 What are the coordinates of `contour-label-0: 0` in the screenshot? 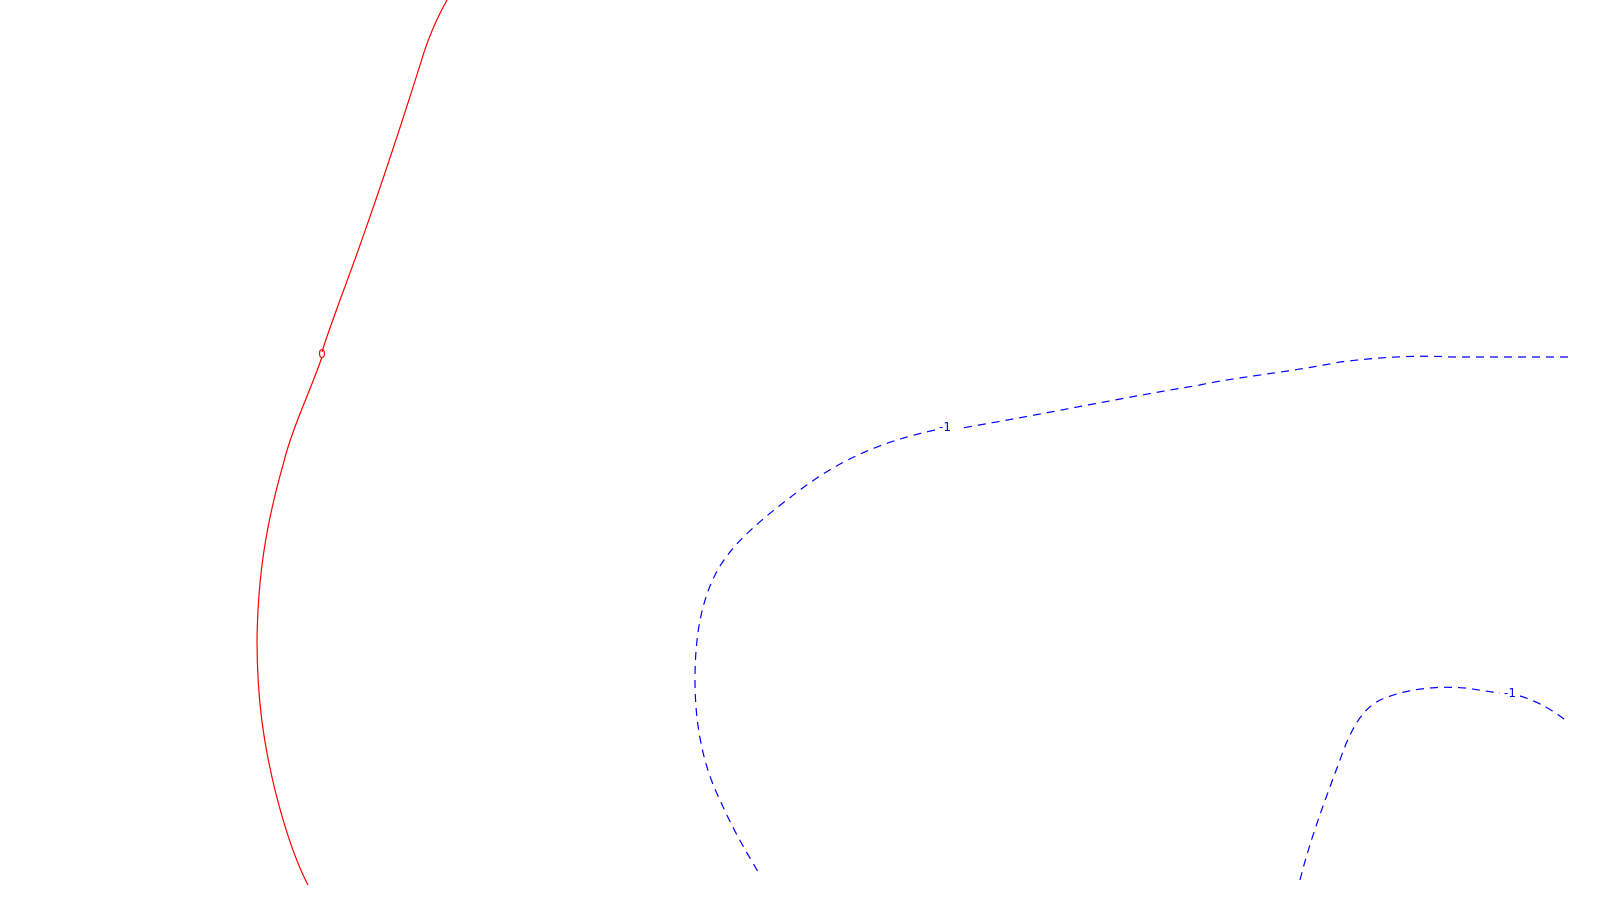 It's located at (322, 354).